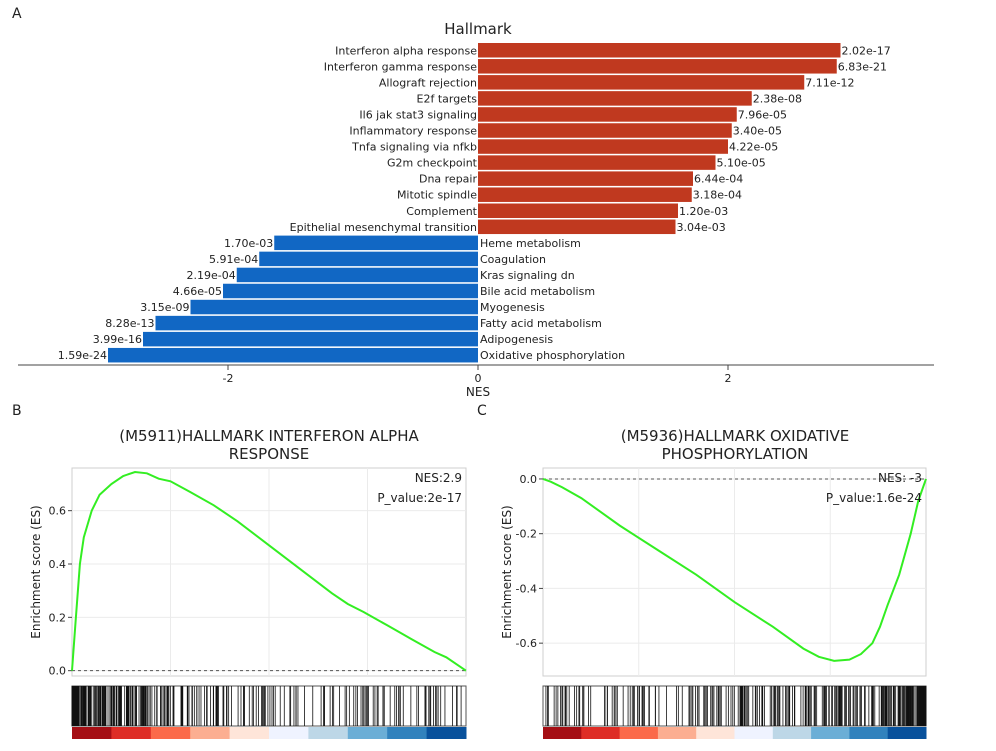 The image size is (996, 751). I want to click on bar-p-value-label: 3.99e-16, so click(117, 339).